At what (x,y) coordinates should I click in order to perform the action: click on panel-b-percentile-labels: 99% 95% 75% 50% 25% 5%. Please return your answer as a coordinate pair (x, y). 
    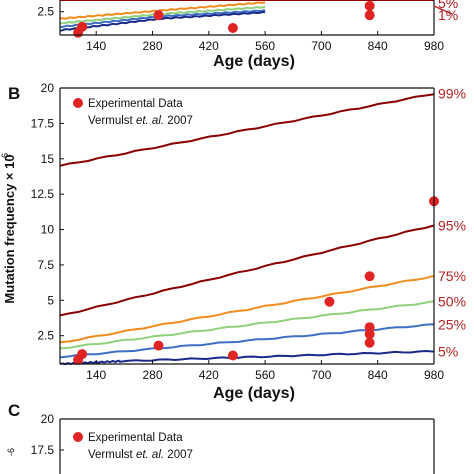
    Looking at the image, I should click on (452, 223).